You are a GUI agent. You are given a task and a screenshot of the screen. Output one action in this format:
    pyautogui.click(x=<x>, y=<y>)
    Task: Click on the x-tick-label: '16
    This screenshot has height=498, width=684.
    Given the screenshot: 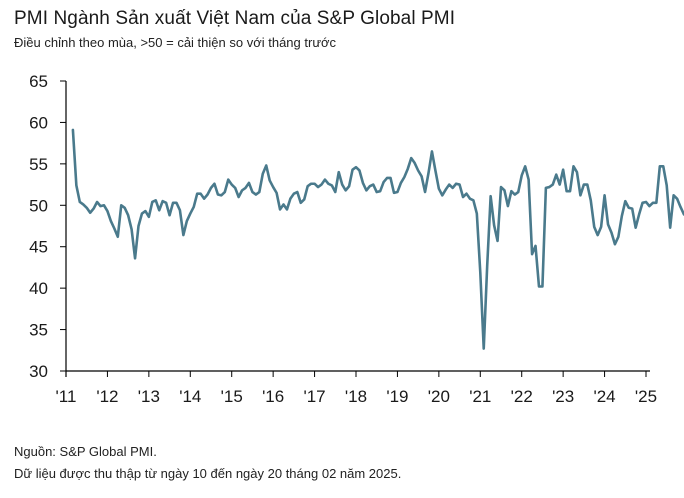 What is the action you would take?
    pyautogui.click(x=273, y=396)
    